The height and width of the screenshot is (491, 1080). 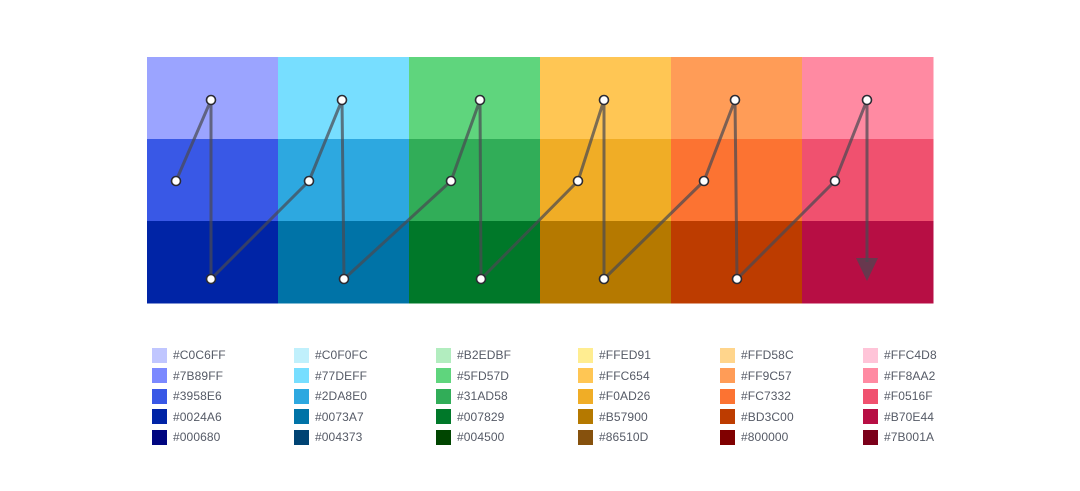 What do you see at coordinates (908, 396) in the screenshot?
I see `hex-label: #F0516F` at bounding box center [908, 396].